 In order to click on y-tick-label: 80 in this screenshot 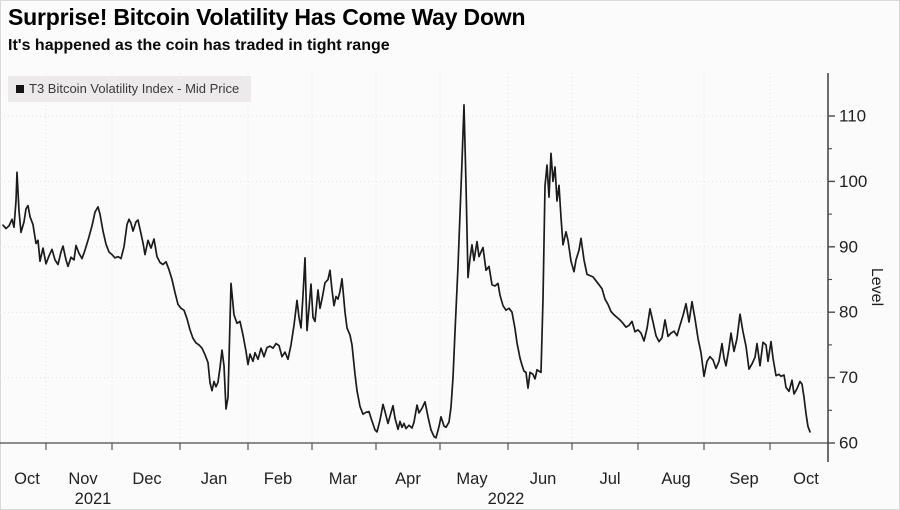, I will do `click(848, 312)`.